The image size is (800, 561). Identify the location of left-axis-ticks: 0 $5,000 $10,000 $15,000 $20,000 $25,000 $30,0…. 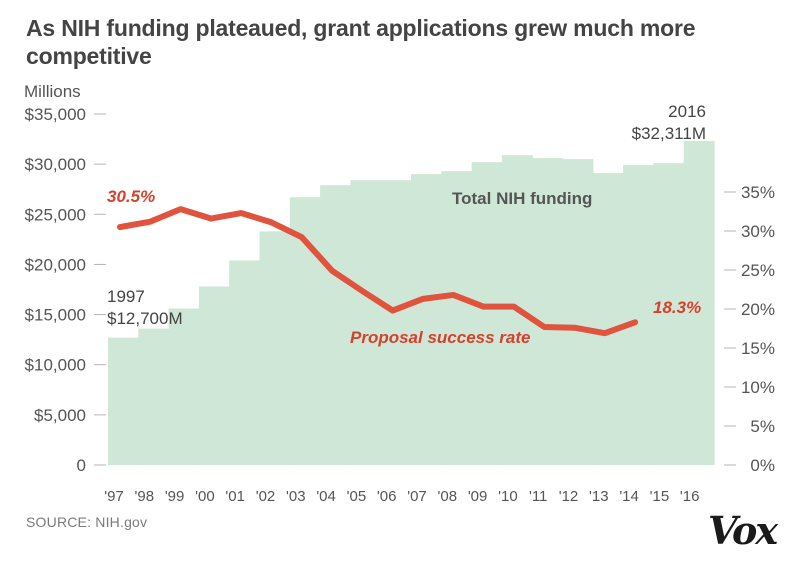
(65, 290).